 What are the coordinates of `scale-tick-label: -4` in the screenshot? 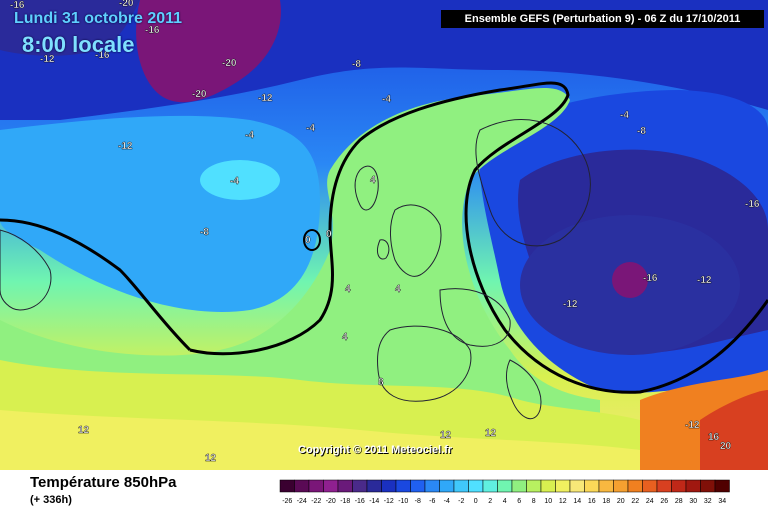 It's located at (447, 501).